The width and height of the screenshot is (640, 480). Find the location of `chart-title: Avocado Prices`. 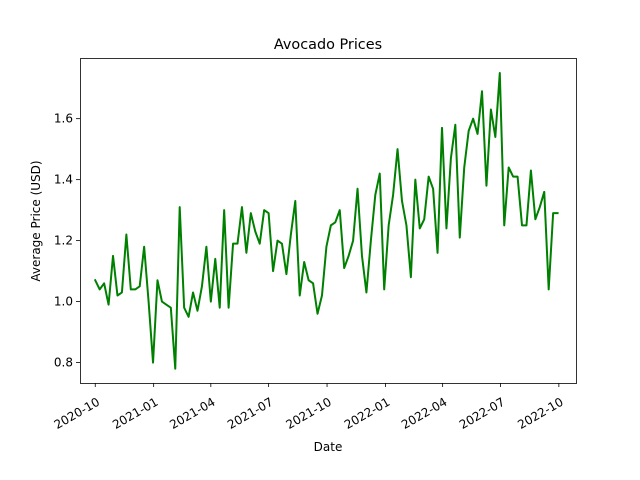

chart-title: Avocado Prices is located at coordinates (328, 45).